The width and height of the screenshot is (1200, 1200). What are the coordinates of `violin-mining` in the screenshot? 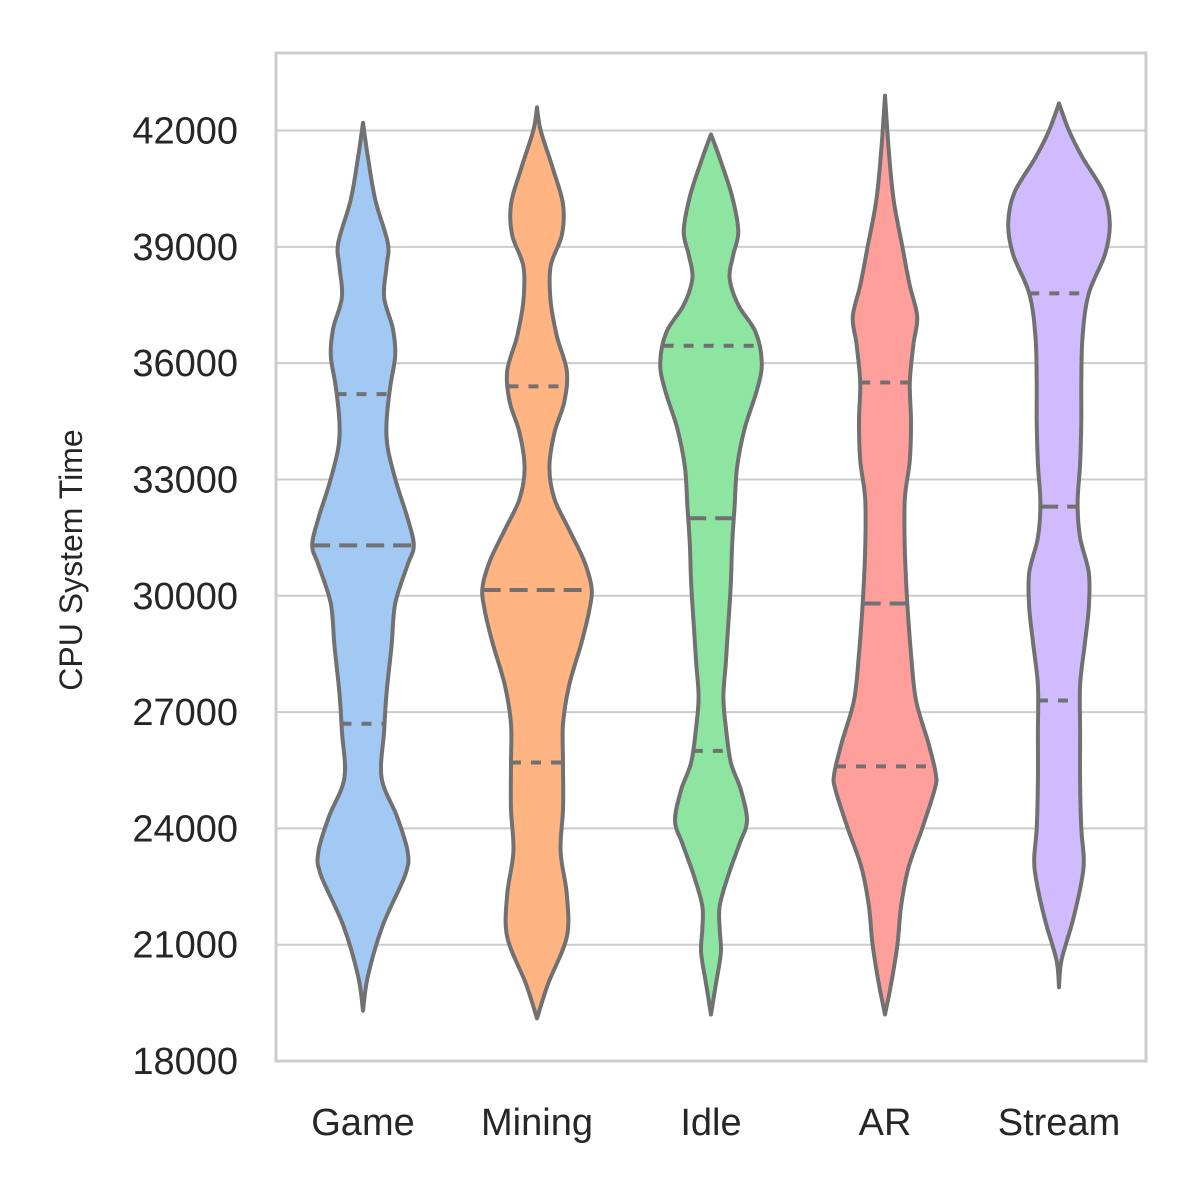 It's located at (537, 563).